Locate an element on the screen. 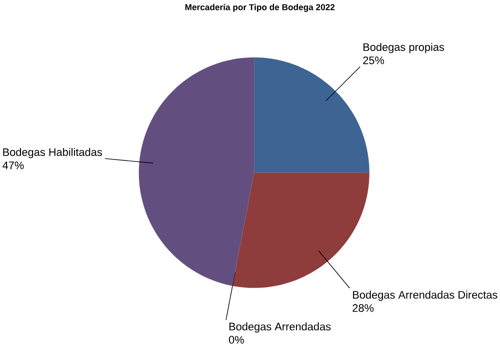 The width and height of the screenshot is (500, 346). slice-label: Bodegas Habilitadas is located at coordinates (52, 153).